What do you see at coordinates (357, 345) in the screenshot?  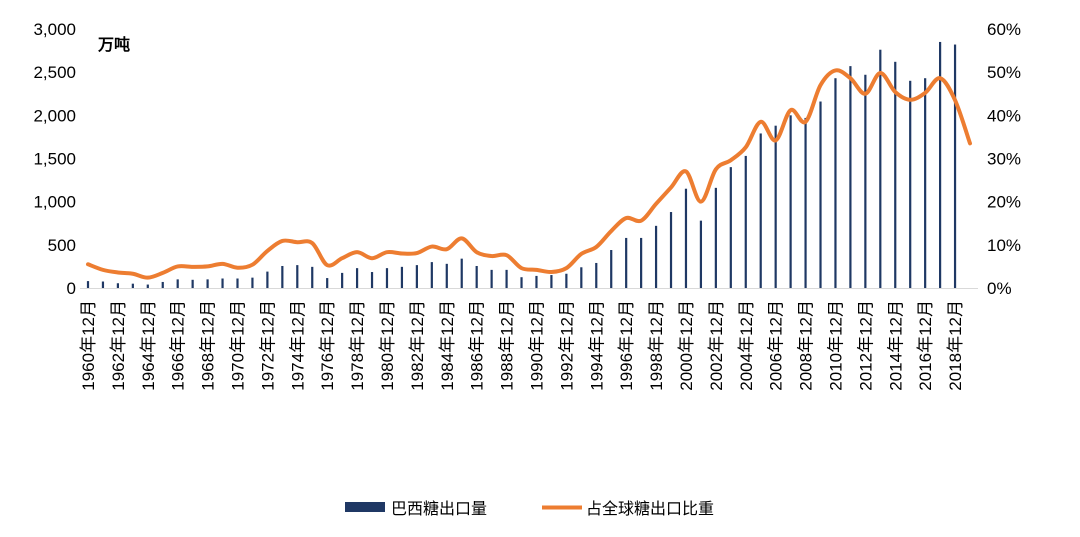 I see `x-axis-tick-label: 1978年12月` at bounding box center [357, 345].